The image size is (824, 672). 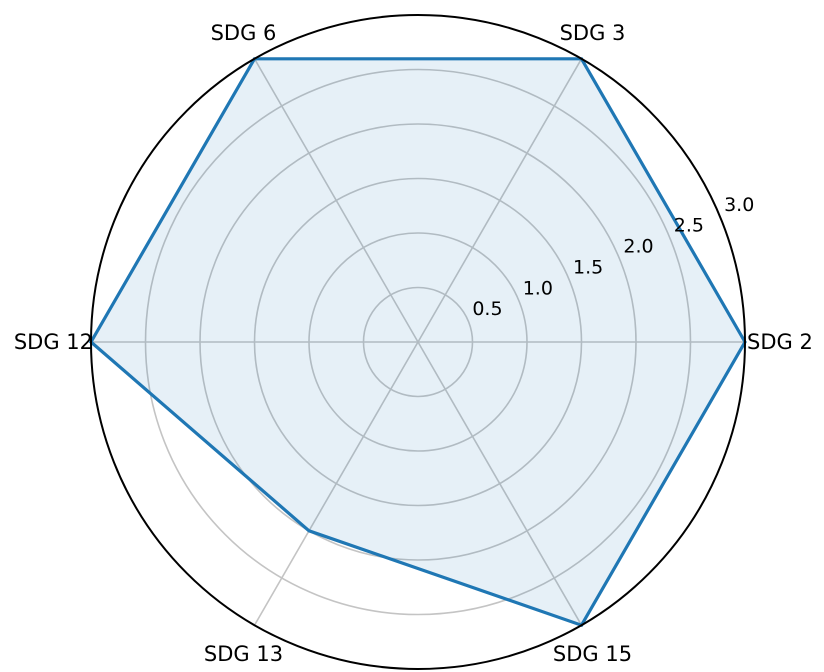 What do you see at coordinates (593, 33) in the screenshot?
I see `axis-label-sdg-3: SDG 3` at bounding box center [593, 33].